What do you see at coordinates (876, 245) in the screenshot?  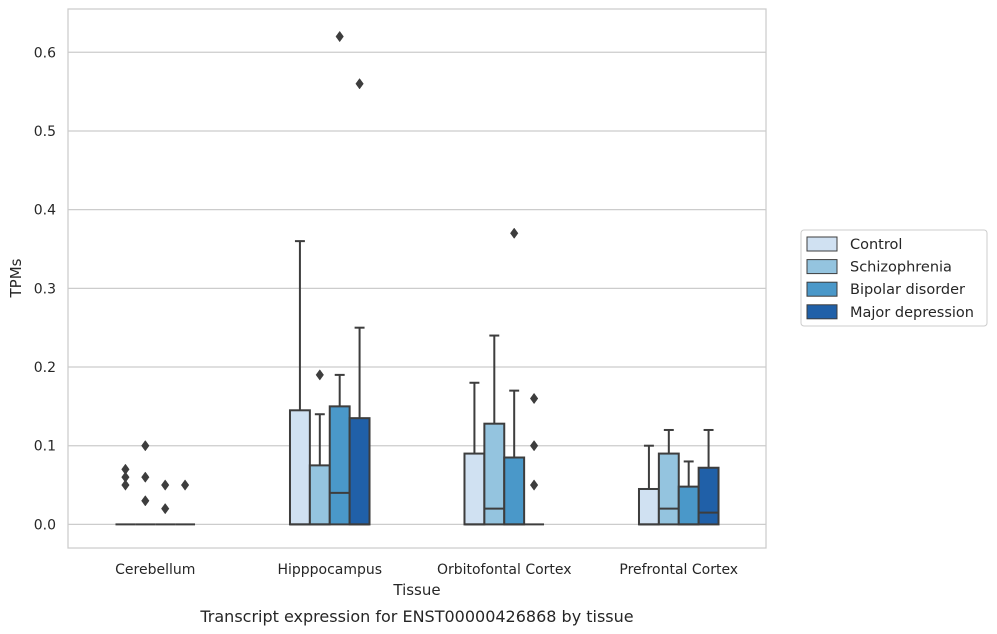 I see `legend-label: Control` at bounding box center [876, 245].